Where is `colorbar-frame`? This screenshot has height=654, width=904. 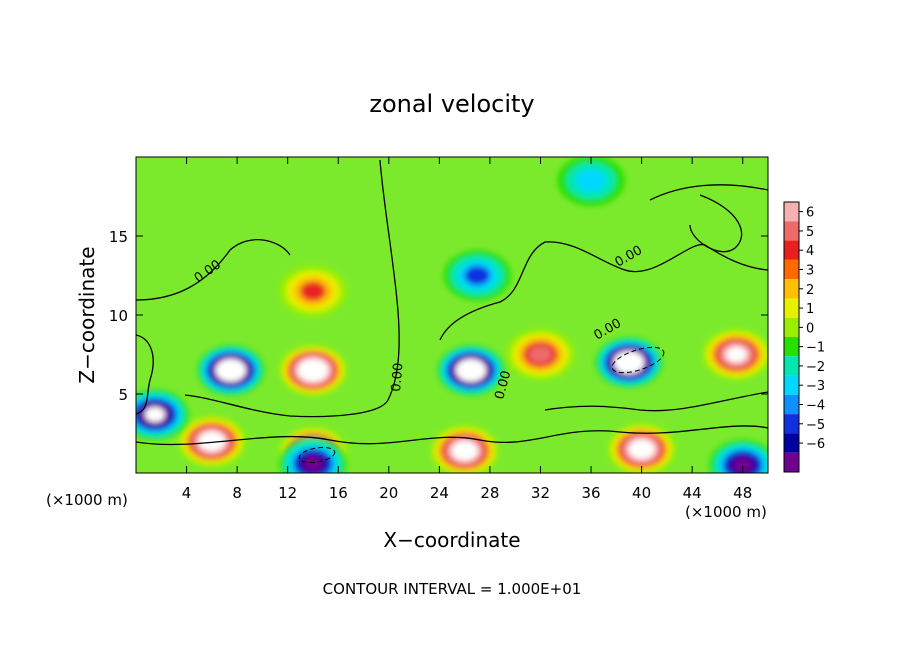 colorbar-frame is located at coordinates (791, 337).